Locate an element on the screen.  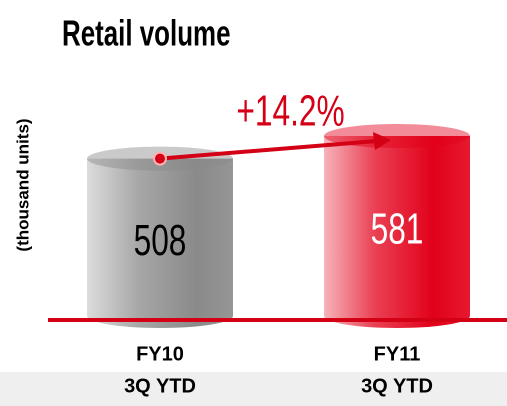
footer-band is located at coordinates (253, 389).